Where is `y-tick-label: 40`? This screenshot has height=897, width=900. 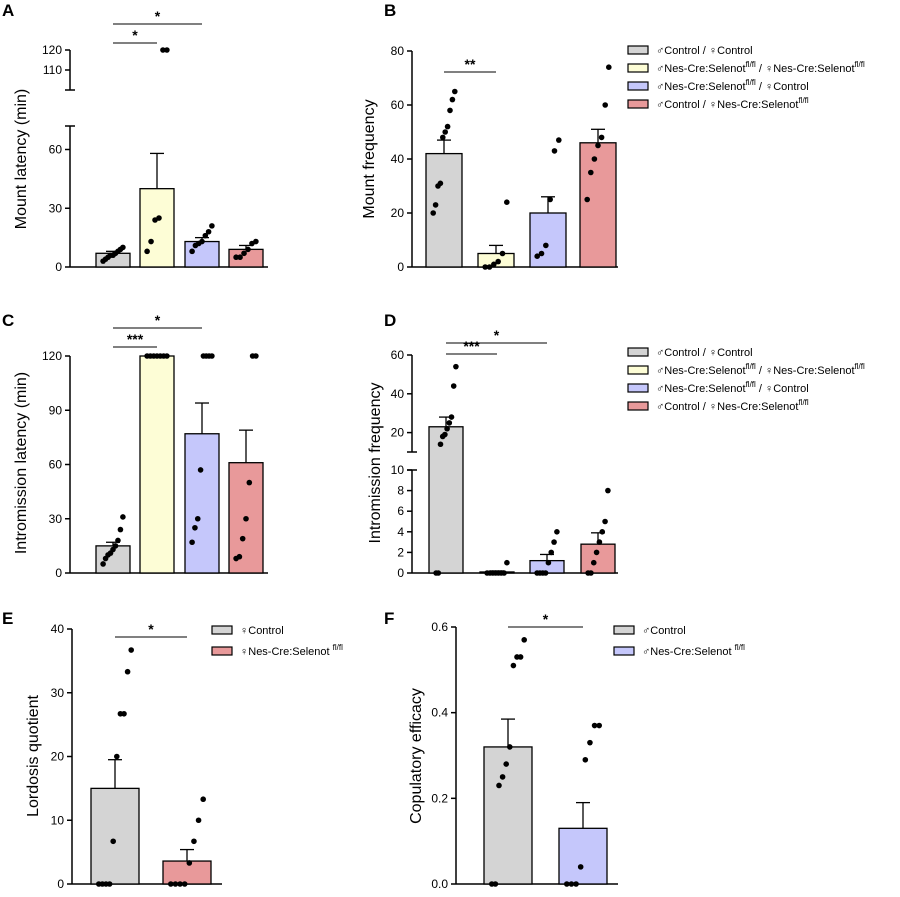
y-tick-label: 40 is located at coordinates (58, 629).